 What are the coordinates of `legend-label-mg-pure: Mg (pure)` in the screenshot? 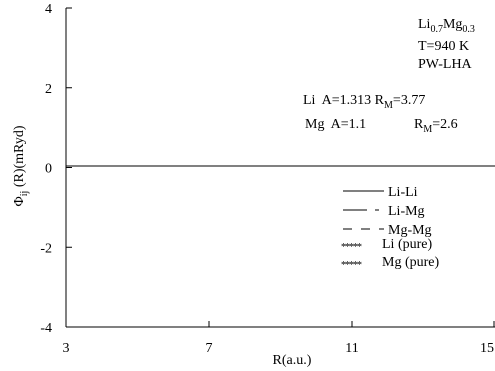 It's located at (410, 262).